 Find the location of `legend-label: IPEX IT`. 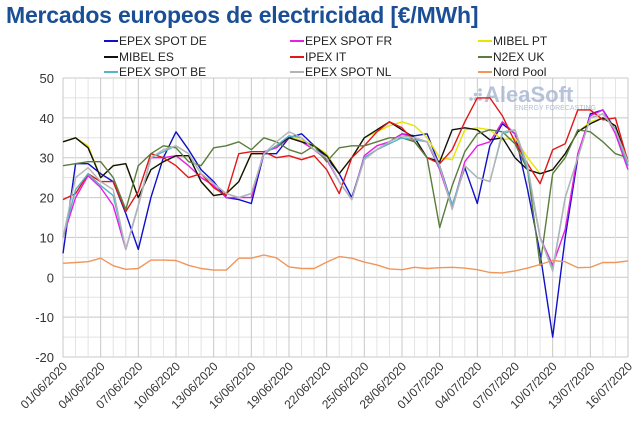

legend-label: IPEX IT is located at coordinates (326, 57).